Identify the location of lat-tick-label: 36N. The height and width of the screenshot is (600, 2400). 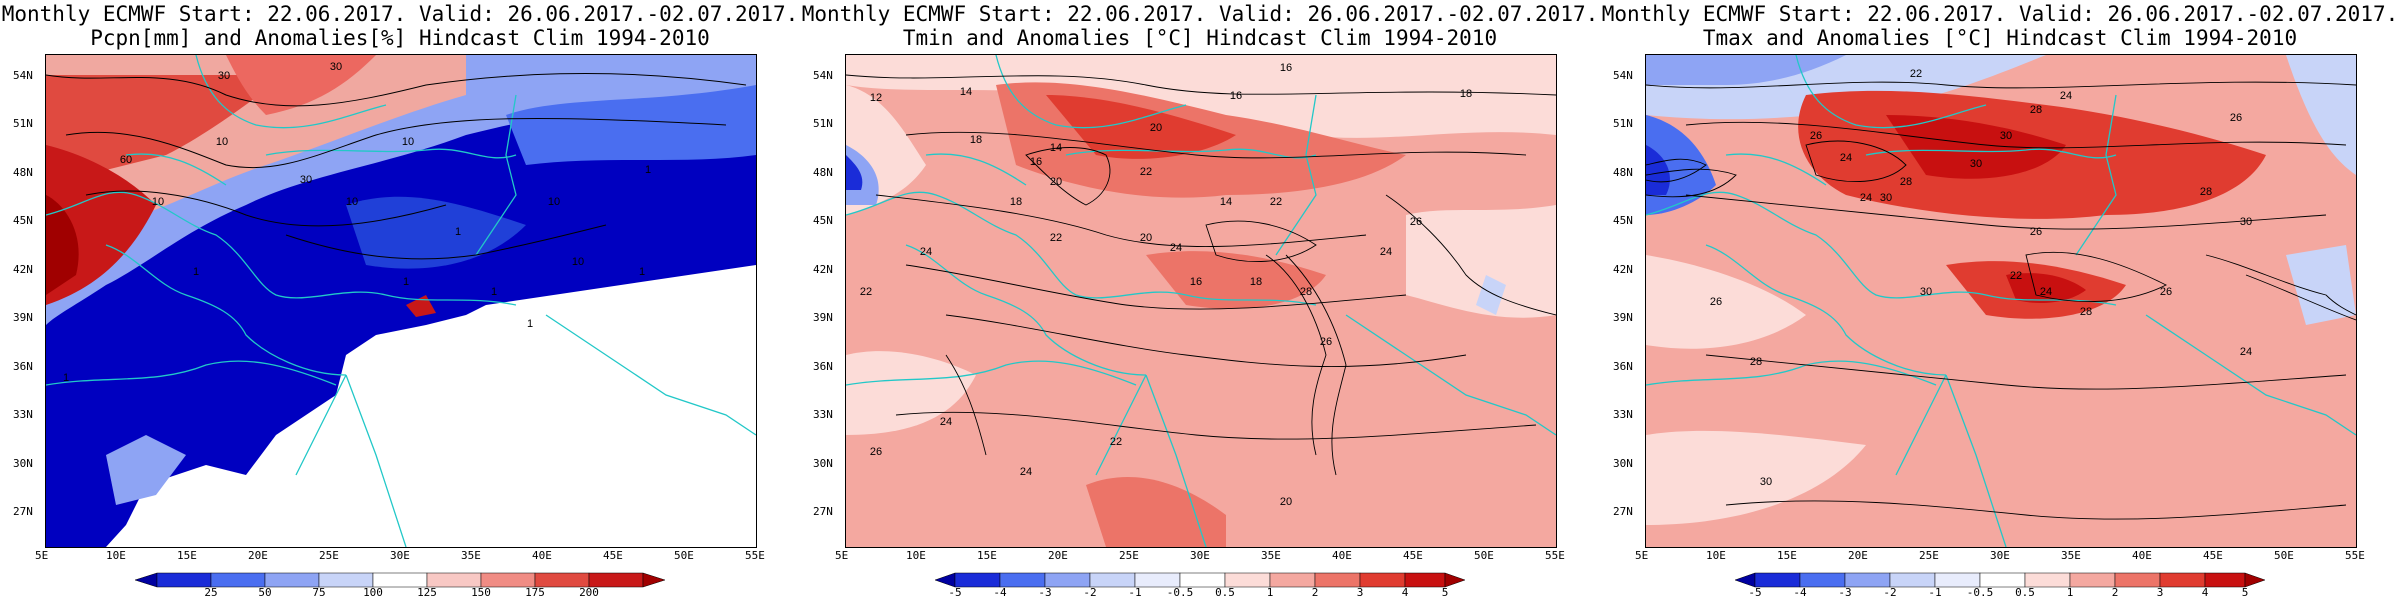
(823, 366).